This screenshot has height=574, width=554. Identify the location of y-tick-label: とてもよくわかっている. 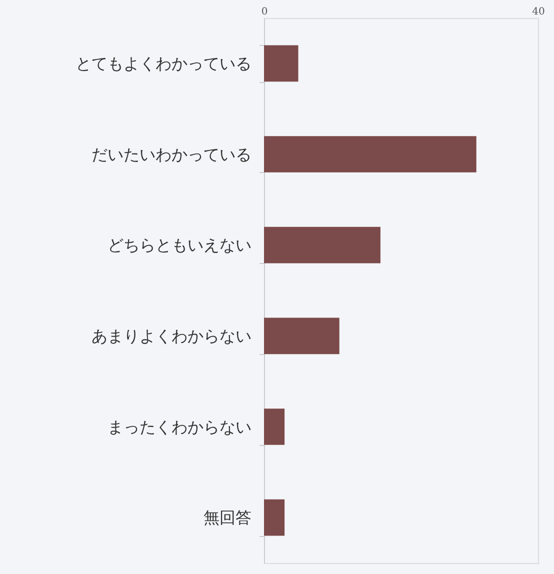
(164, 63).